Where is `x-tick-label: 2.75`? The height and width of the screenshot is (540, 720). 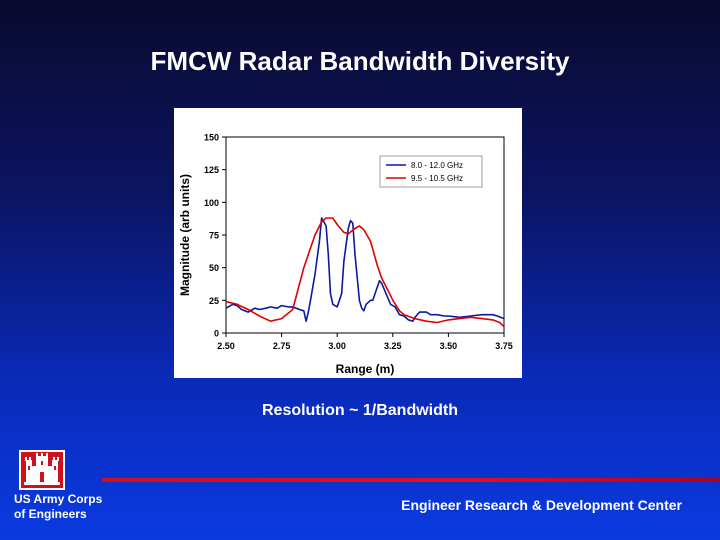 x-tick-label: 2.75 is located at coordinates (282, 346).